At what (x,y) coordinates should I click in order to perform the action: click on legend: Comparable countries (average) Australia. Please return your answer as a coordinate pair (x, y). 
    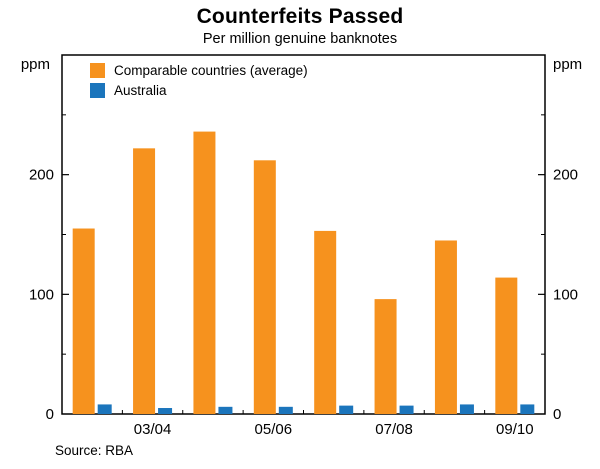
    Looking at the image, I should click on (199, 83).